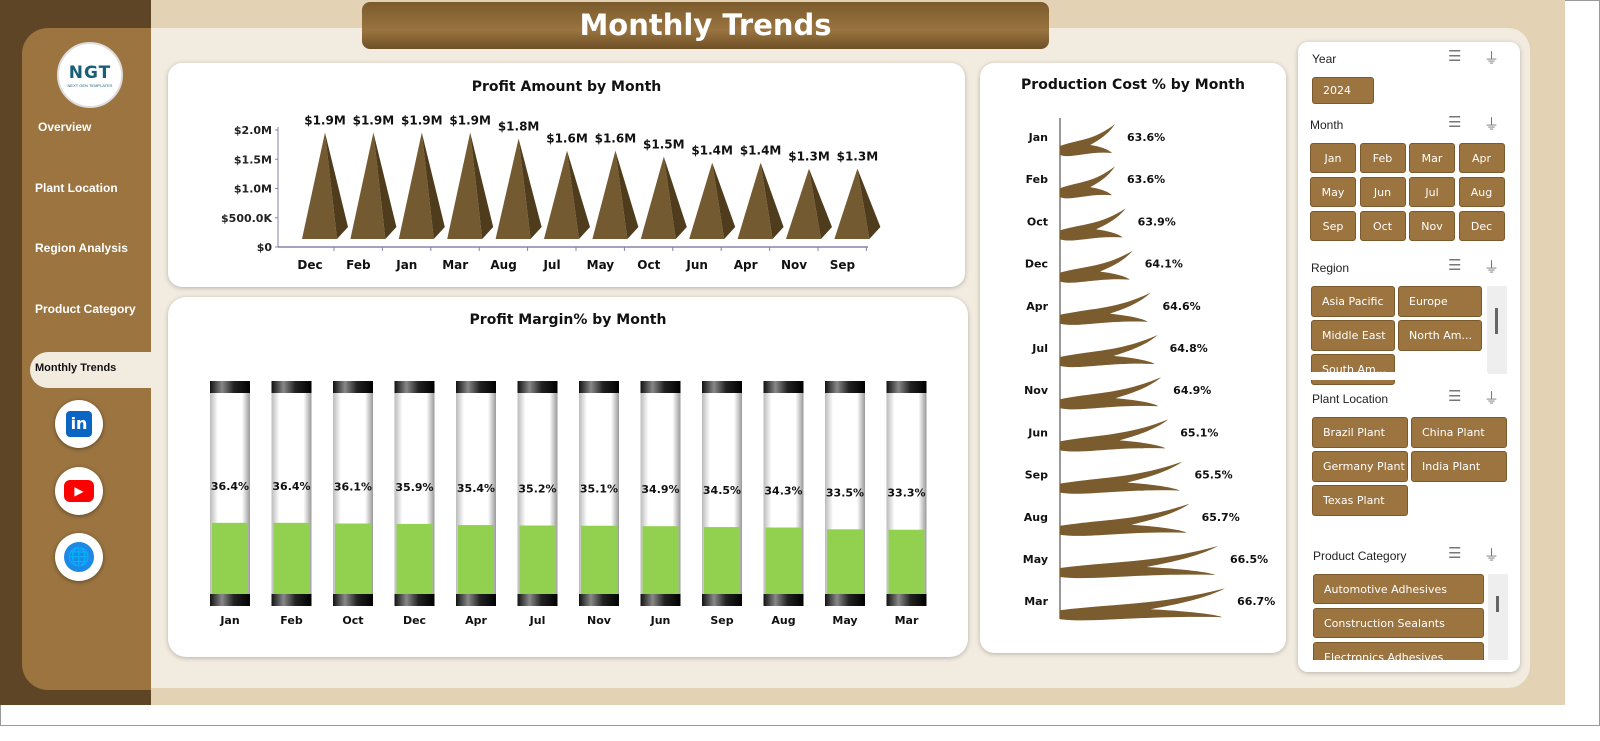  Describe the element at coordinates (1432, 158) in the screenshot. I see `slicer-item-month: Mar` at that location.